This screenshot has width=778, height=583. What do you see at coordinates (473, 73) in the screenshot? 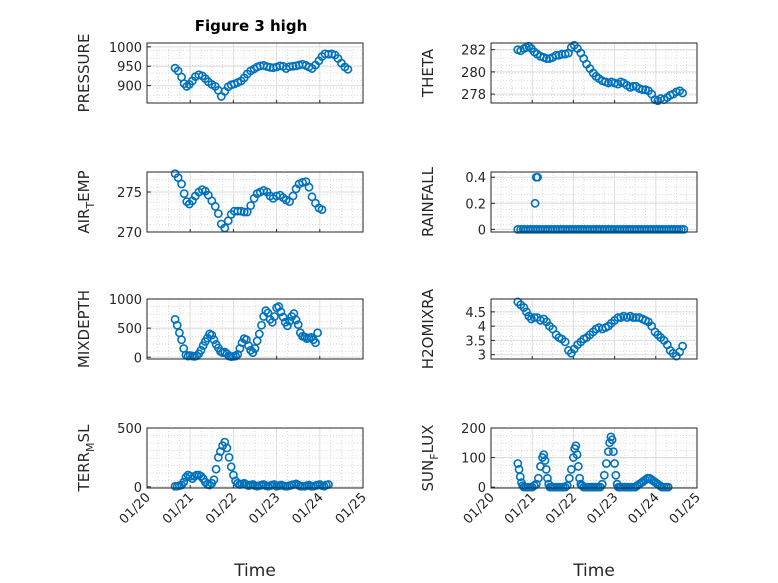
I see `y-tick-label: 280` at bounding box center [473, 73].